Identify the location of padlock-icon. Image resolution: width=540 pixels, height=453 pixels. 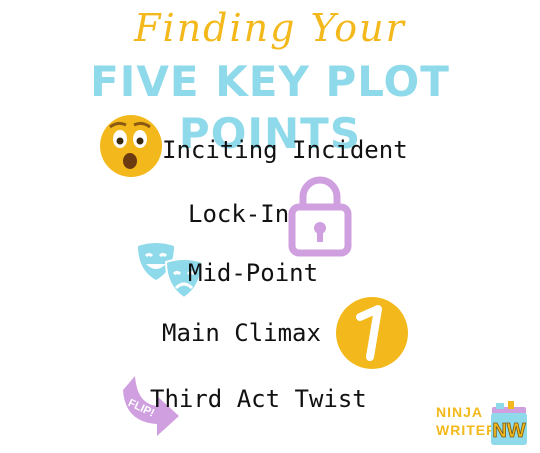
(320, 216).